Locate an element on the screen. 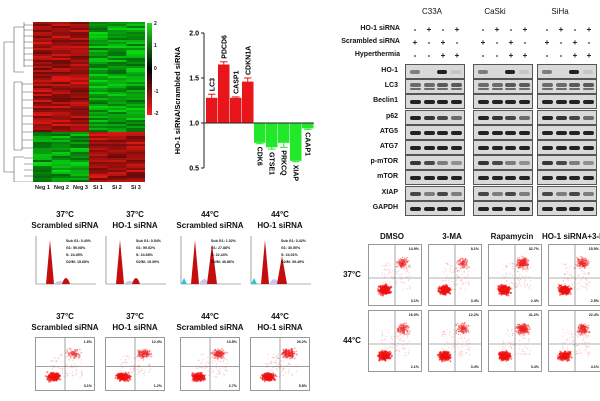  condition-sign: + is located at coordinates (443, 42).